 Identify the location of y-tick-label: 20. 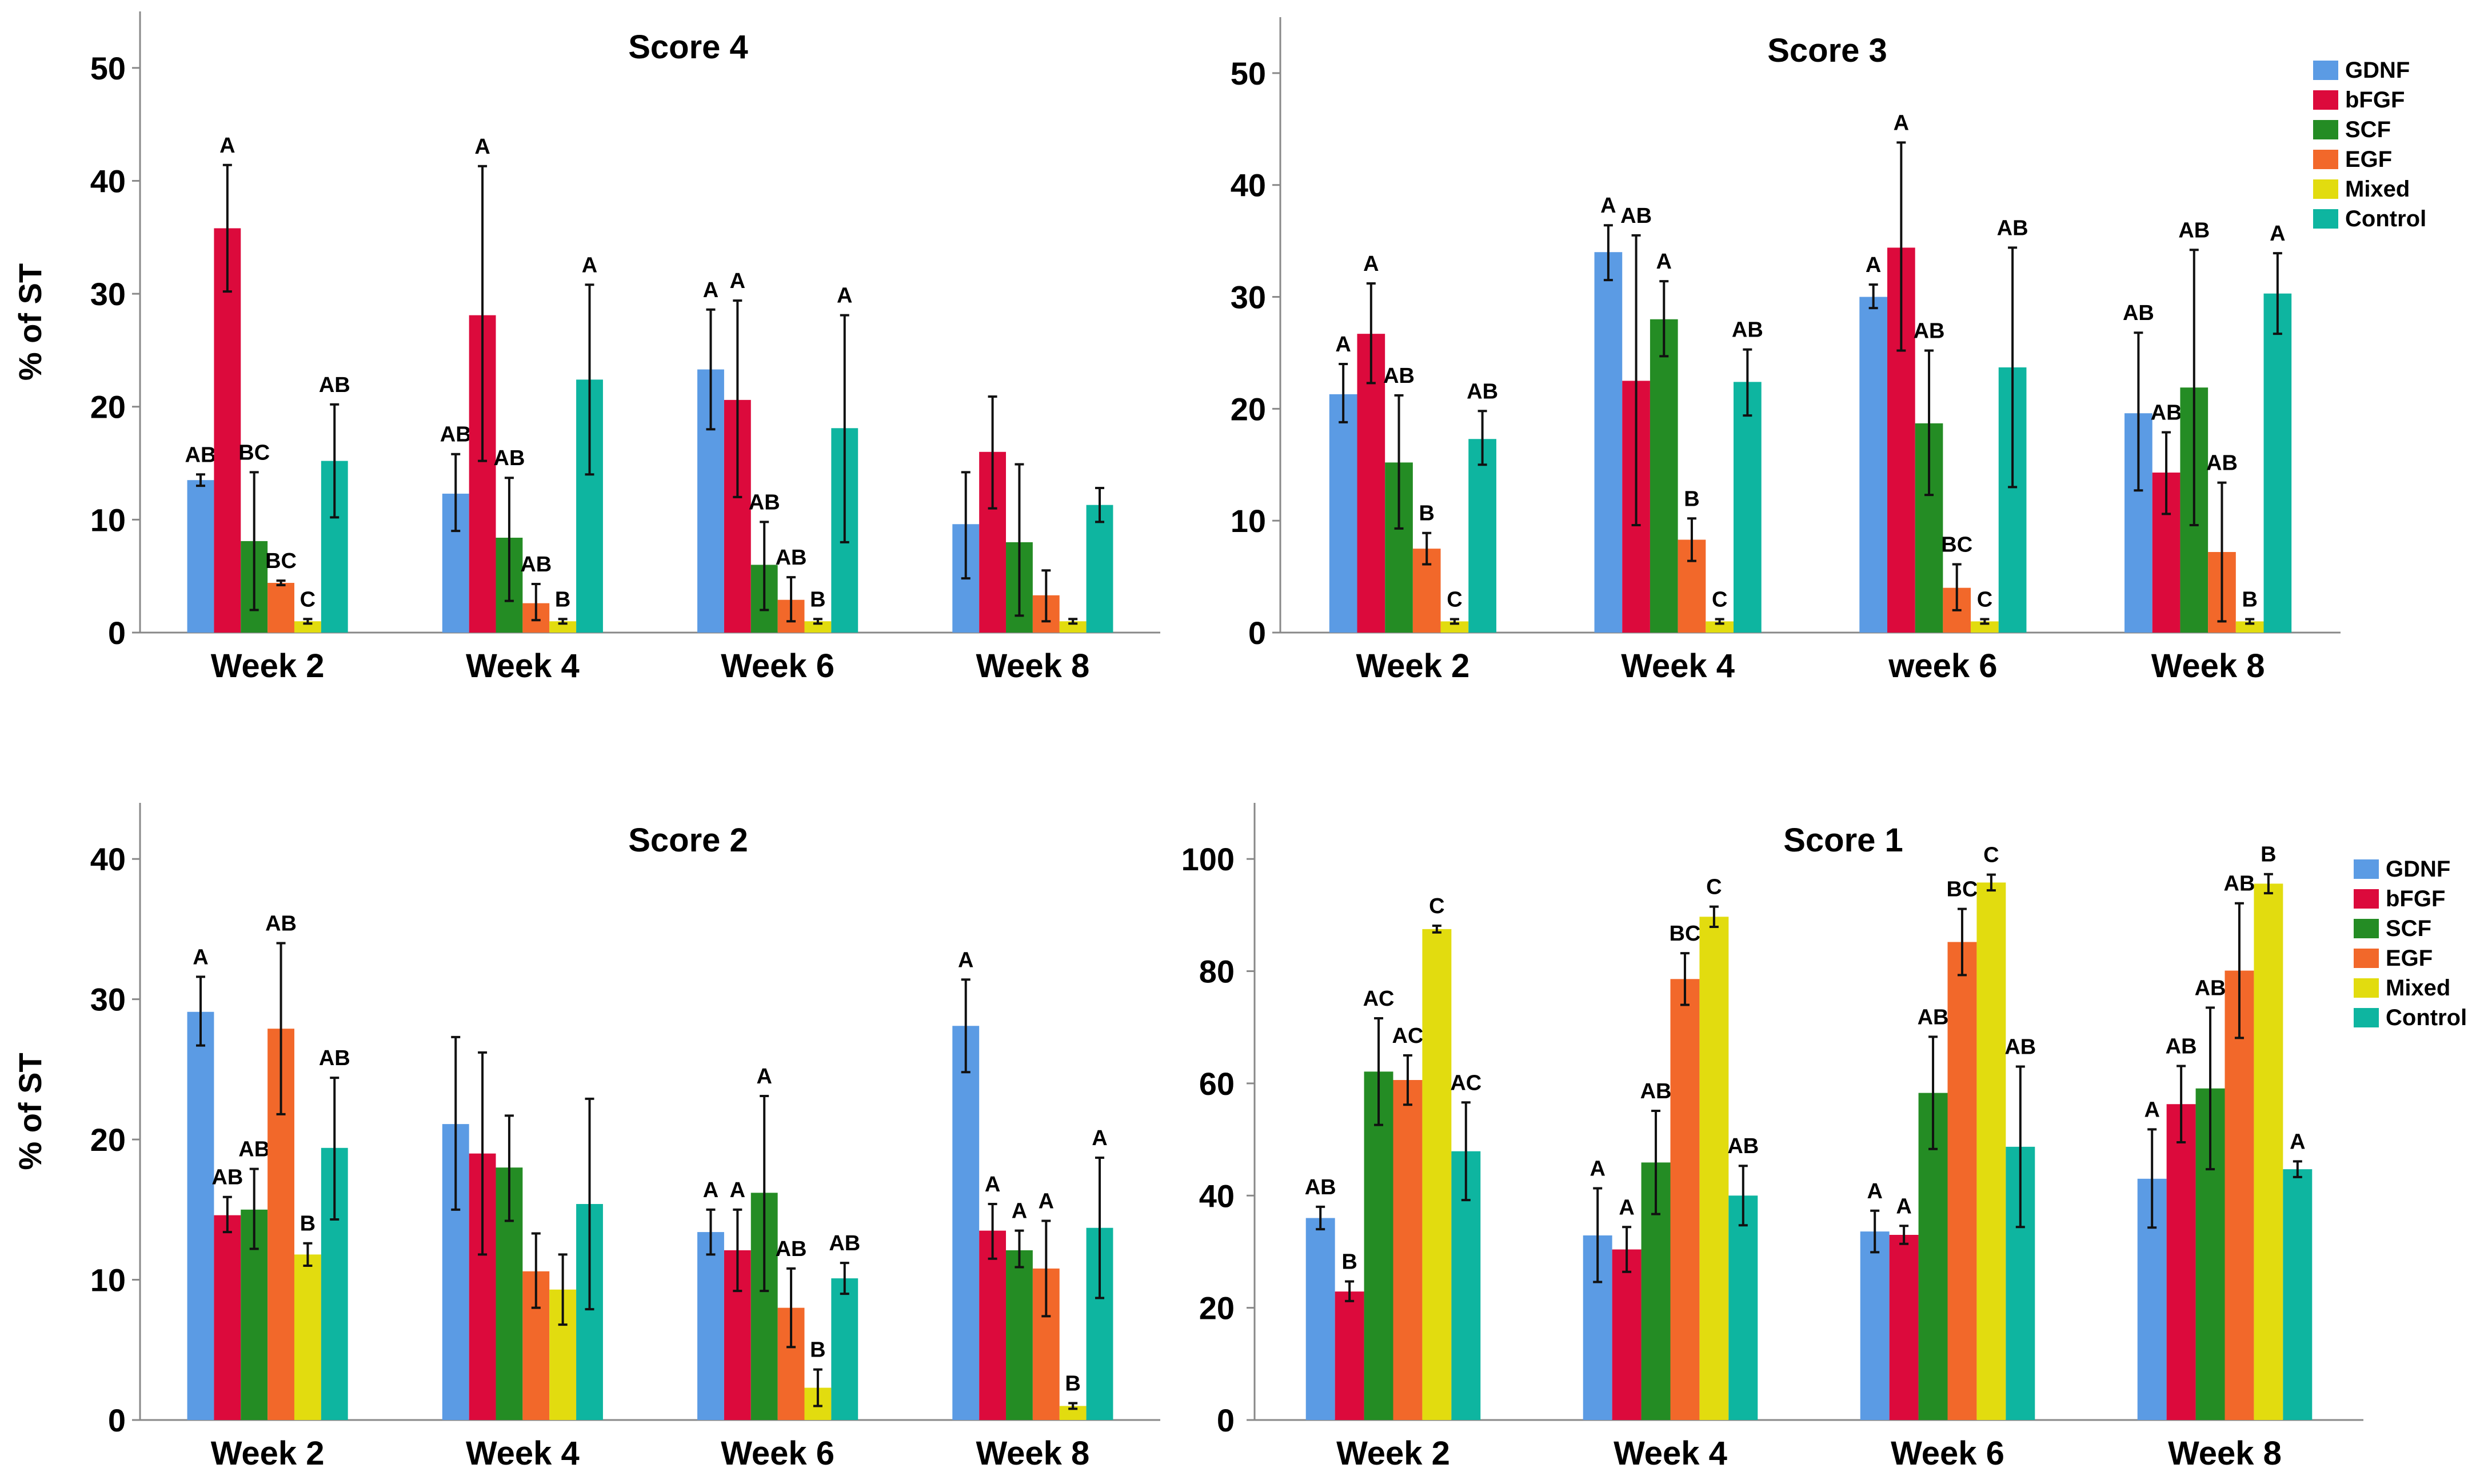
(108, 407).